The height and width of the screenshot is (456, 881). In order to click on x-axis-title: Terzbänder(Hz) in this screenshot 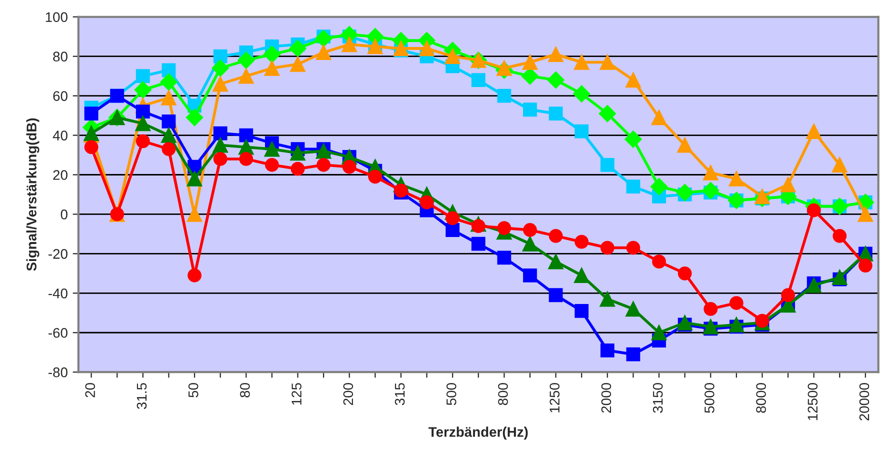, I will do `click(478, 433)`.